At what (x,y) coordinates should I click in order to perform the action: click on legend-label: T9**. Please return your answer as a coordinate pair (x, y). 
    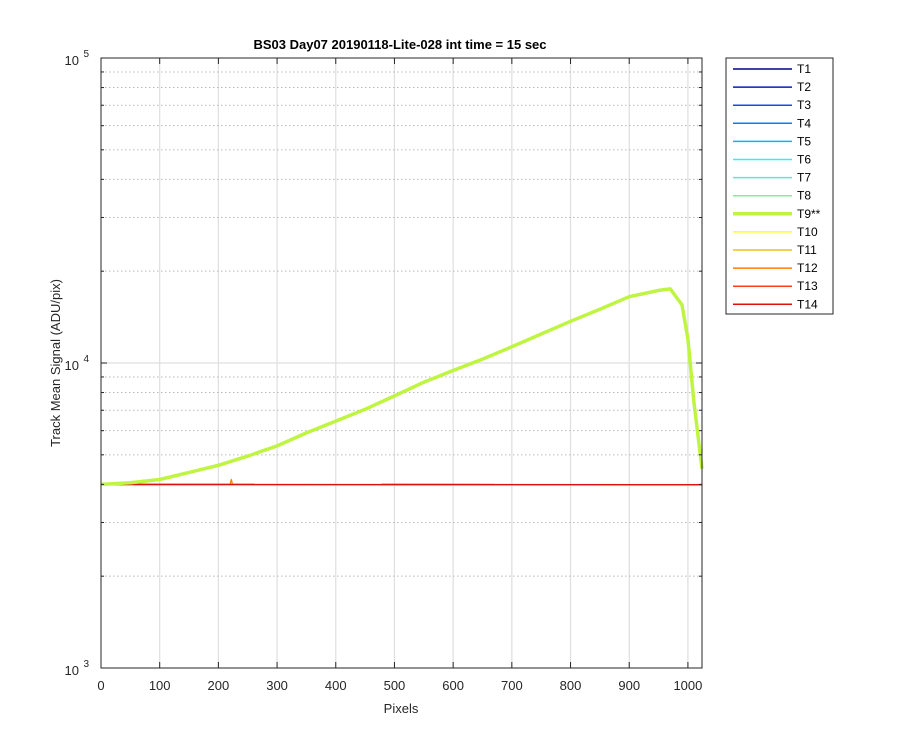
    Looking at the image, I should click on (809, 214).